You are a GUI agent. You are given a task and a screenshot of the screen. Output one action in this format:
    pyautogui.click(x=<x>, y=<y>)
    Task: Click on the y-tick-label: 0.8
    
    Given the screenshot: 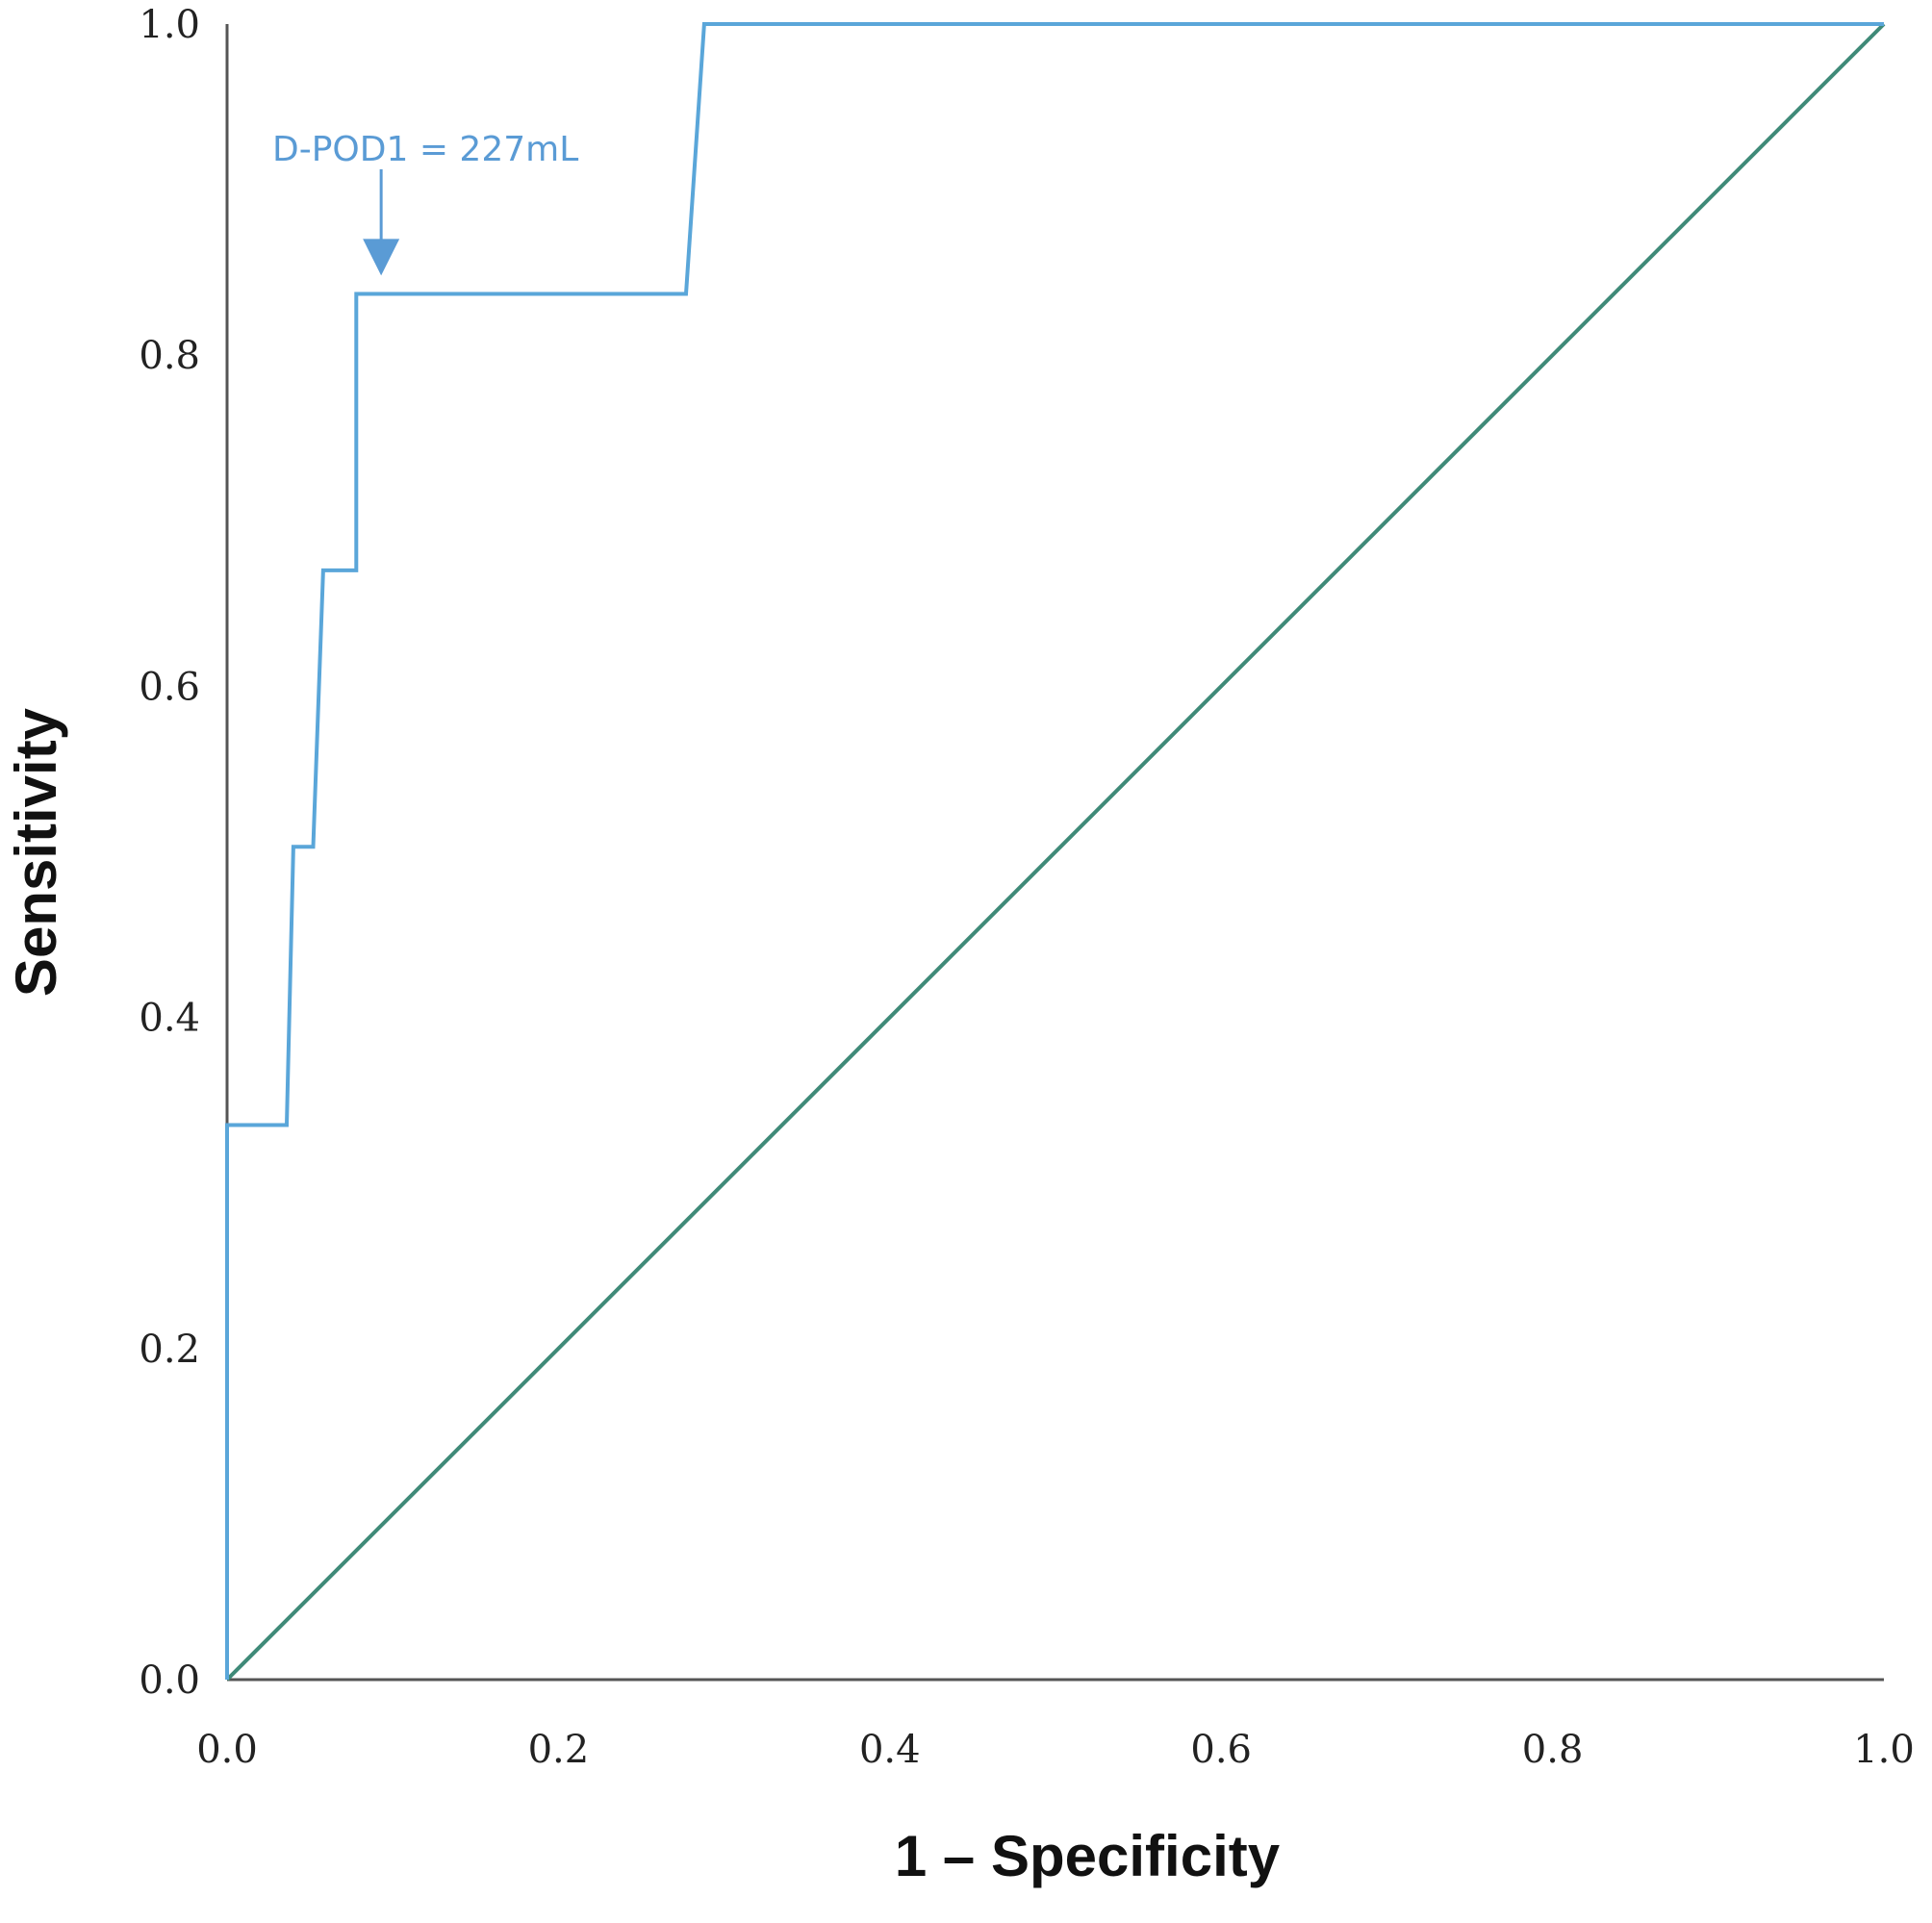 What is the action you would take?
    pyautogui.click(x=169, y=356)
    